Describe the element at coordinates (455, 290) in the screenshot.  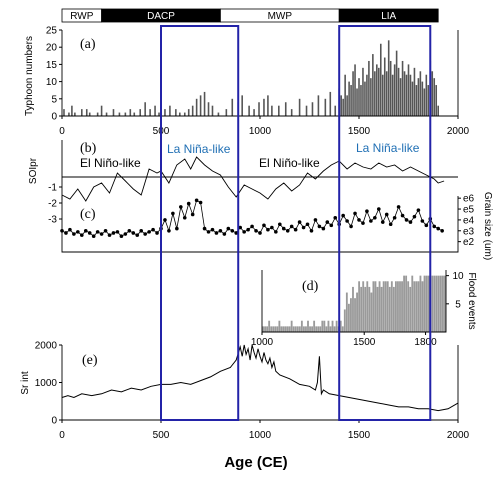
I see `panel-d-yticks: 5 10` at that location.